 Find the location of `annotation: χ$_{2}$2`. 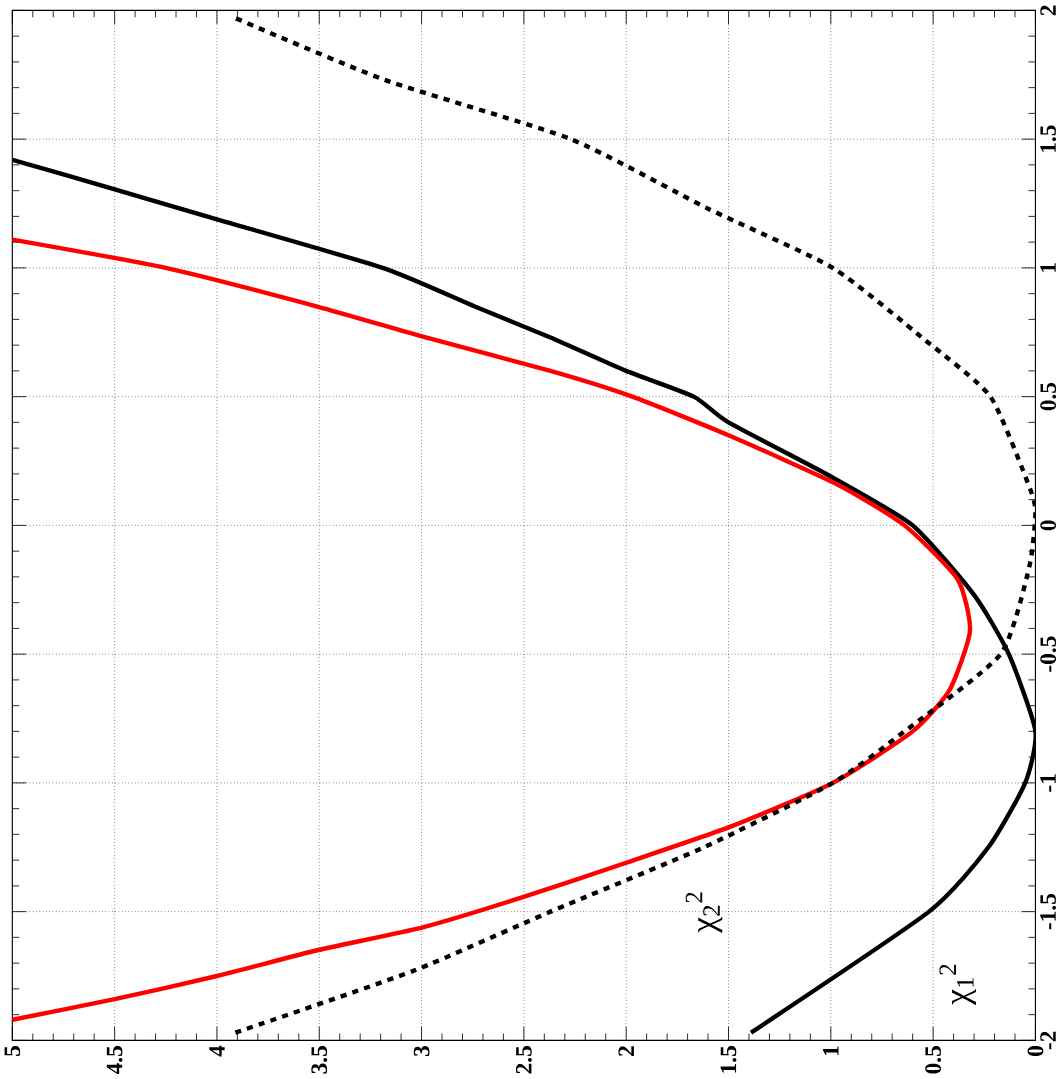

annotation: χ$_{2}$2 is located at coordinates (704, 912).